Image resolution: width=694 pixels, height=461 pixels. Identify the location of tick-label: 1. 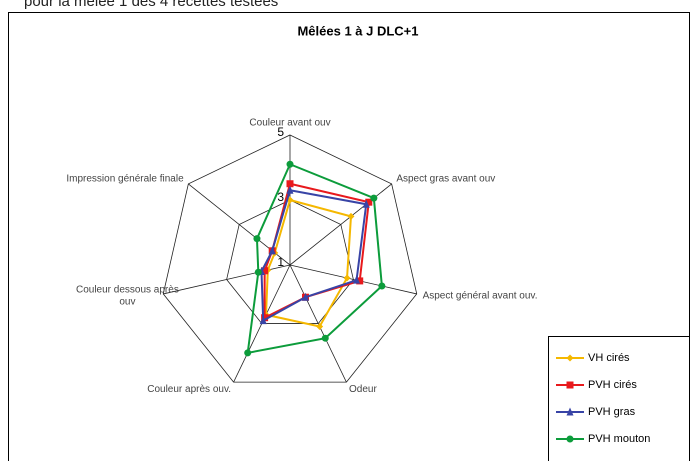
(280, 262).